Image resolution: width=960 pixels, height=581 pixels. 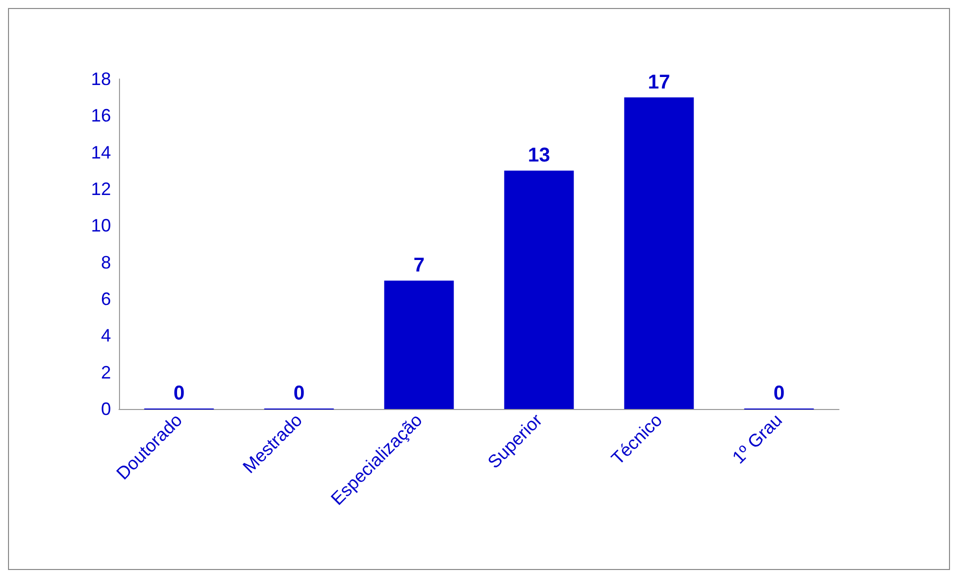 I want to click on y-tick-label: 8, so click(x=105, y=262).